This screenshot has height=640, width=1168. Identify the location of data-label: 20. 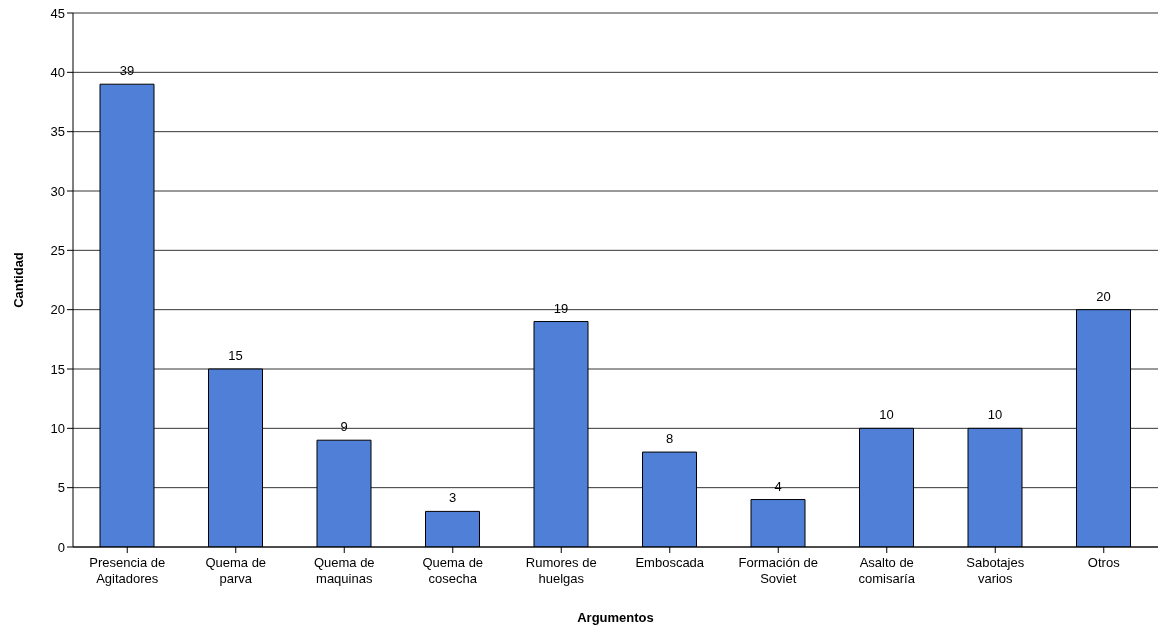
(1103, 296).